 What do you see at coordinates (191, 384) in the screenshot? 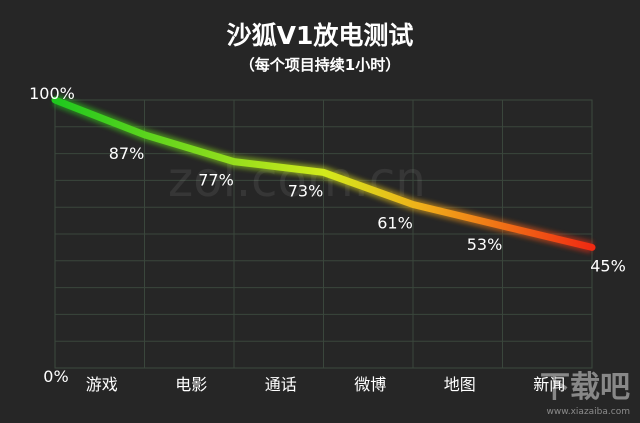
I see `x-tick-label: 电影` at bounding box center [191, 384].